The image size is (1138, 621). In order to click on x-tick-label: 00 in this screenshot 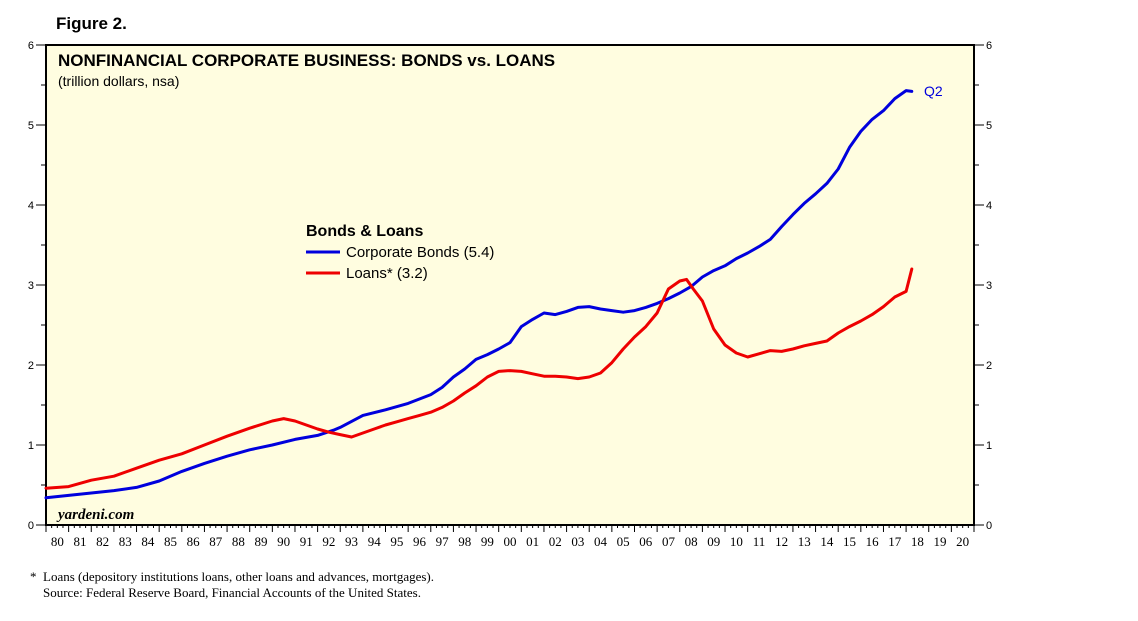, I will do `click(510, 541)`.